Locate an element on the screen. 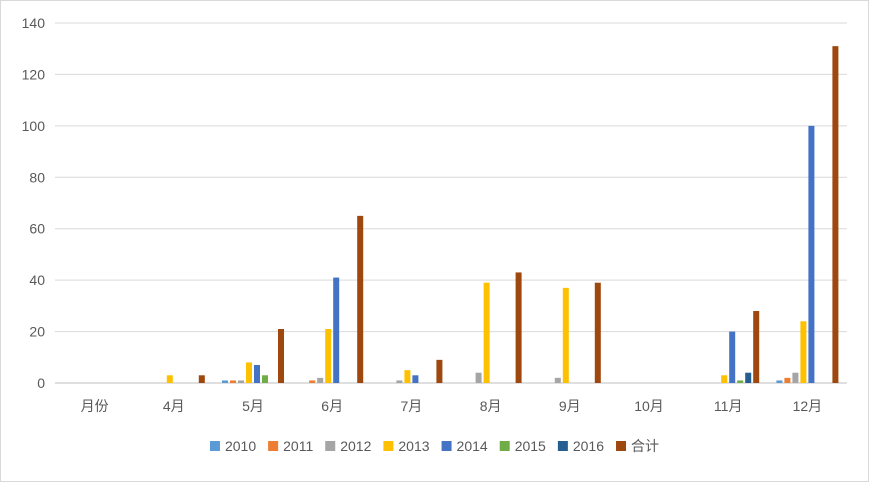 This screenshot has height=486, width=869. legend-label: 合计 is located at coordinates (645, 446).